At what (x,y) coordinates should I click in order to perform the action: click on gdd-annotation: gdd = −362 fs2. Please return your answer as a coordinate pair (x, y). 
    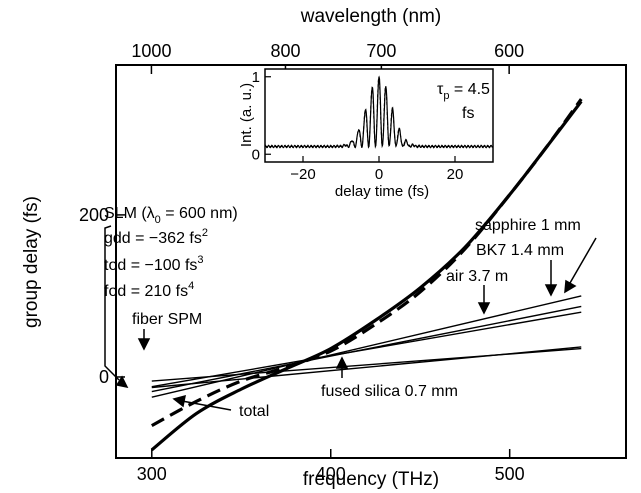
    Looking at the image, I should click on (156, 237).